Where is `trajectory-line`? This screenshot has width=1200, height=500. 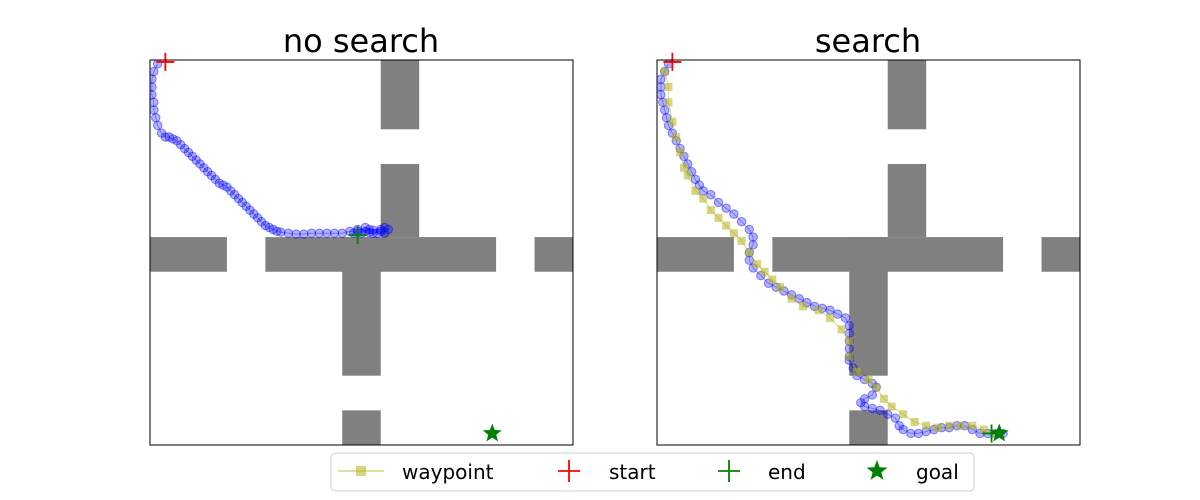
trajectory-line is located at coordinates (270, 149).